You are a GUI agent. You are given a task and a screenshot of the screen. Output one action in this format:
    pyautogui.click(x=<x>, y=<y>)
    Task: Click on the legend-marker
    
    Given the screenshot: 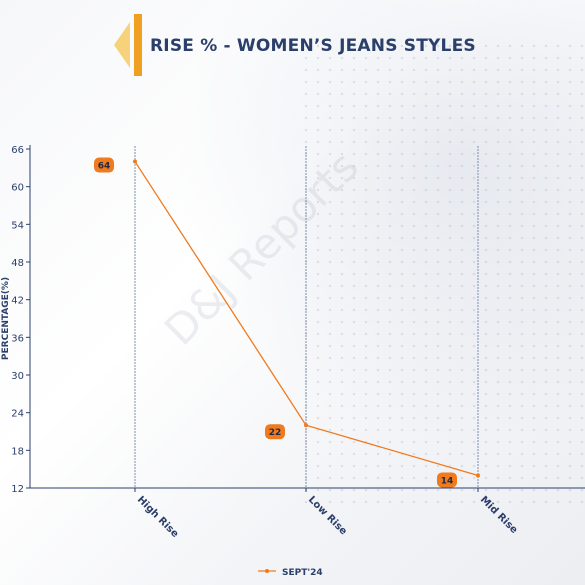 What is the action you would take?
    pyautogui.click(x=267, y=571)
    